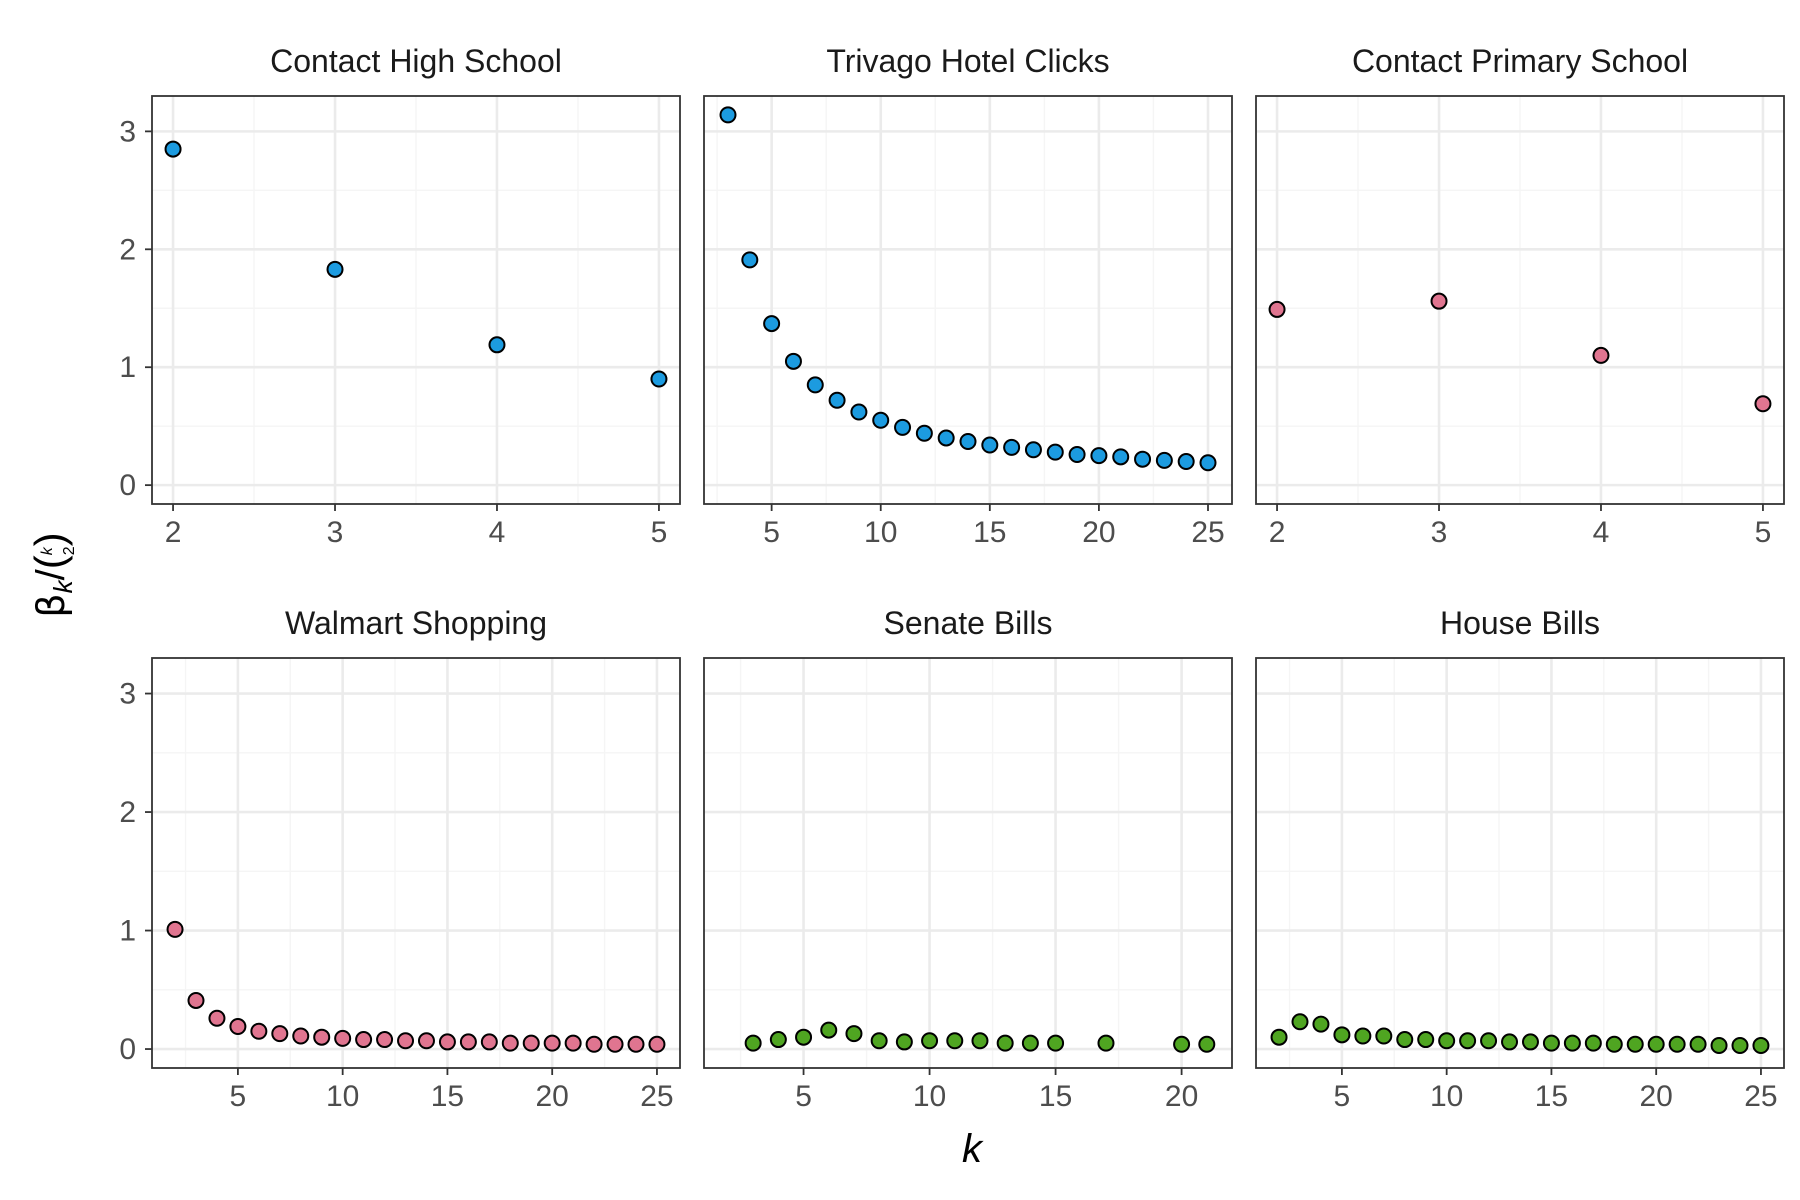  I want to click on data-point-senate-bills-k5, so click(804, 1037).